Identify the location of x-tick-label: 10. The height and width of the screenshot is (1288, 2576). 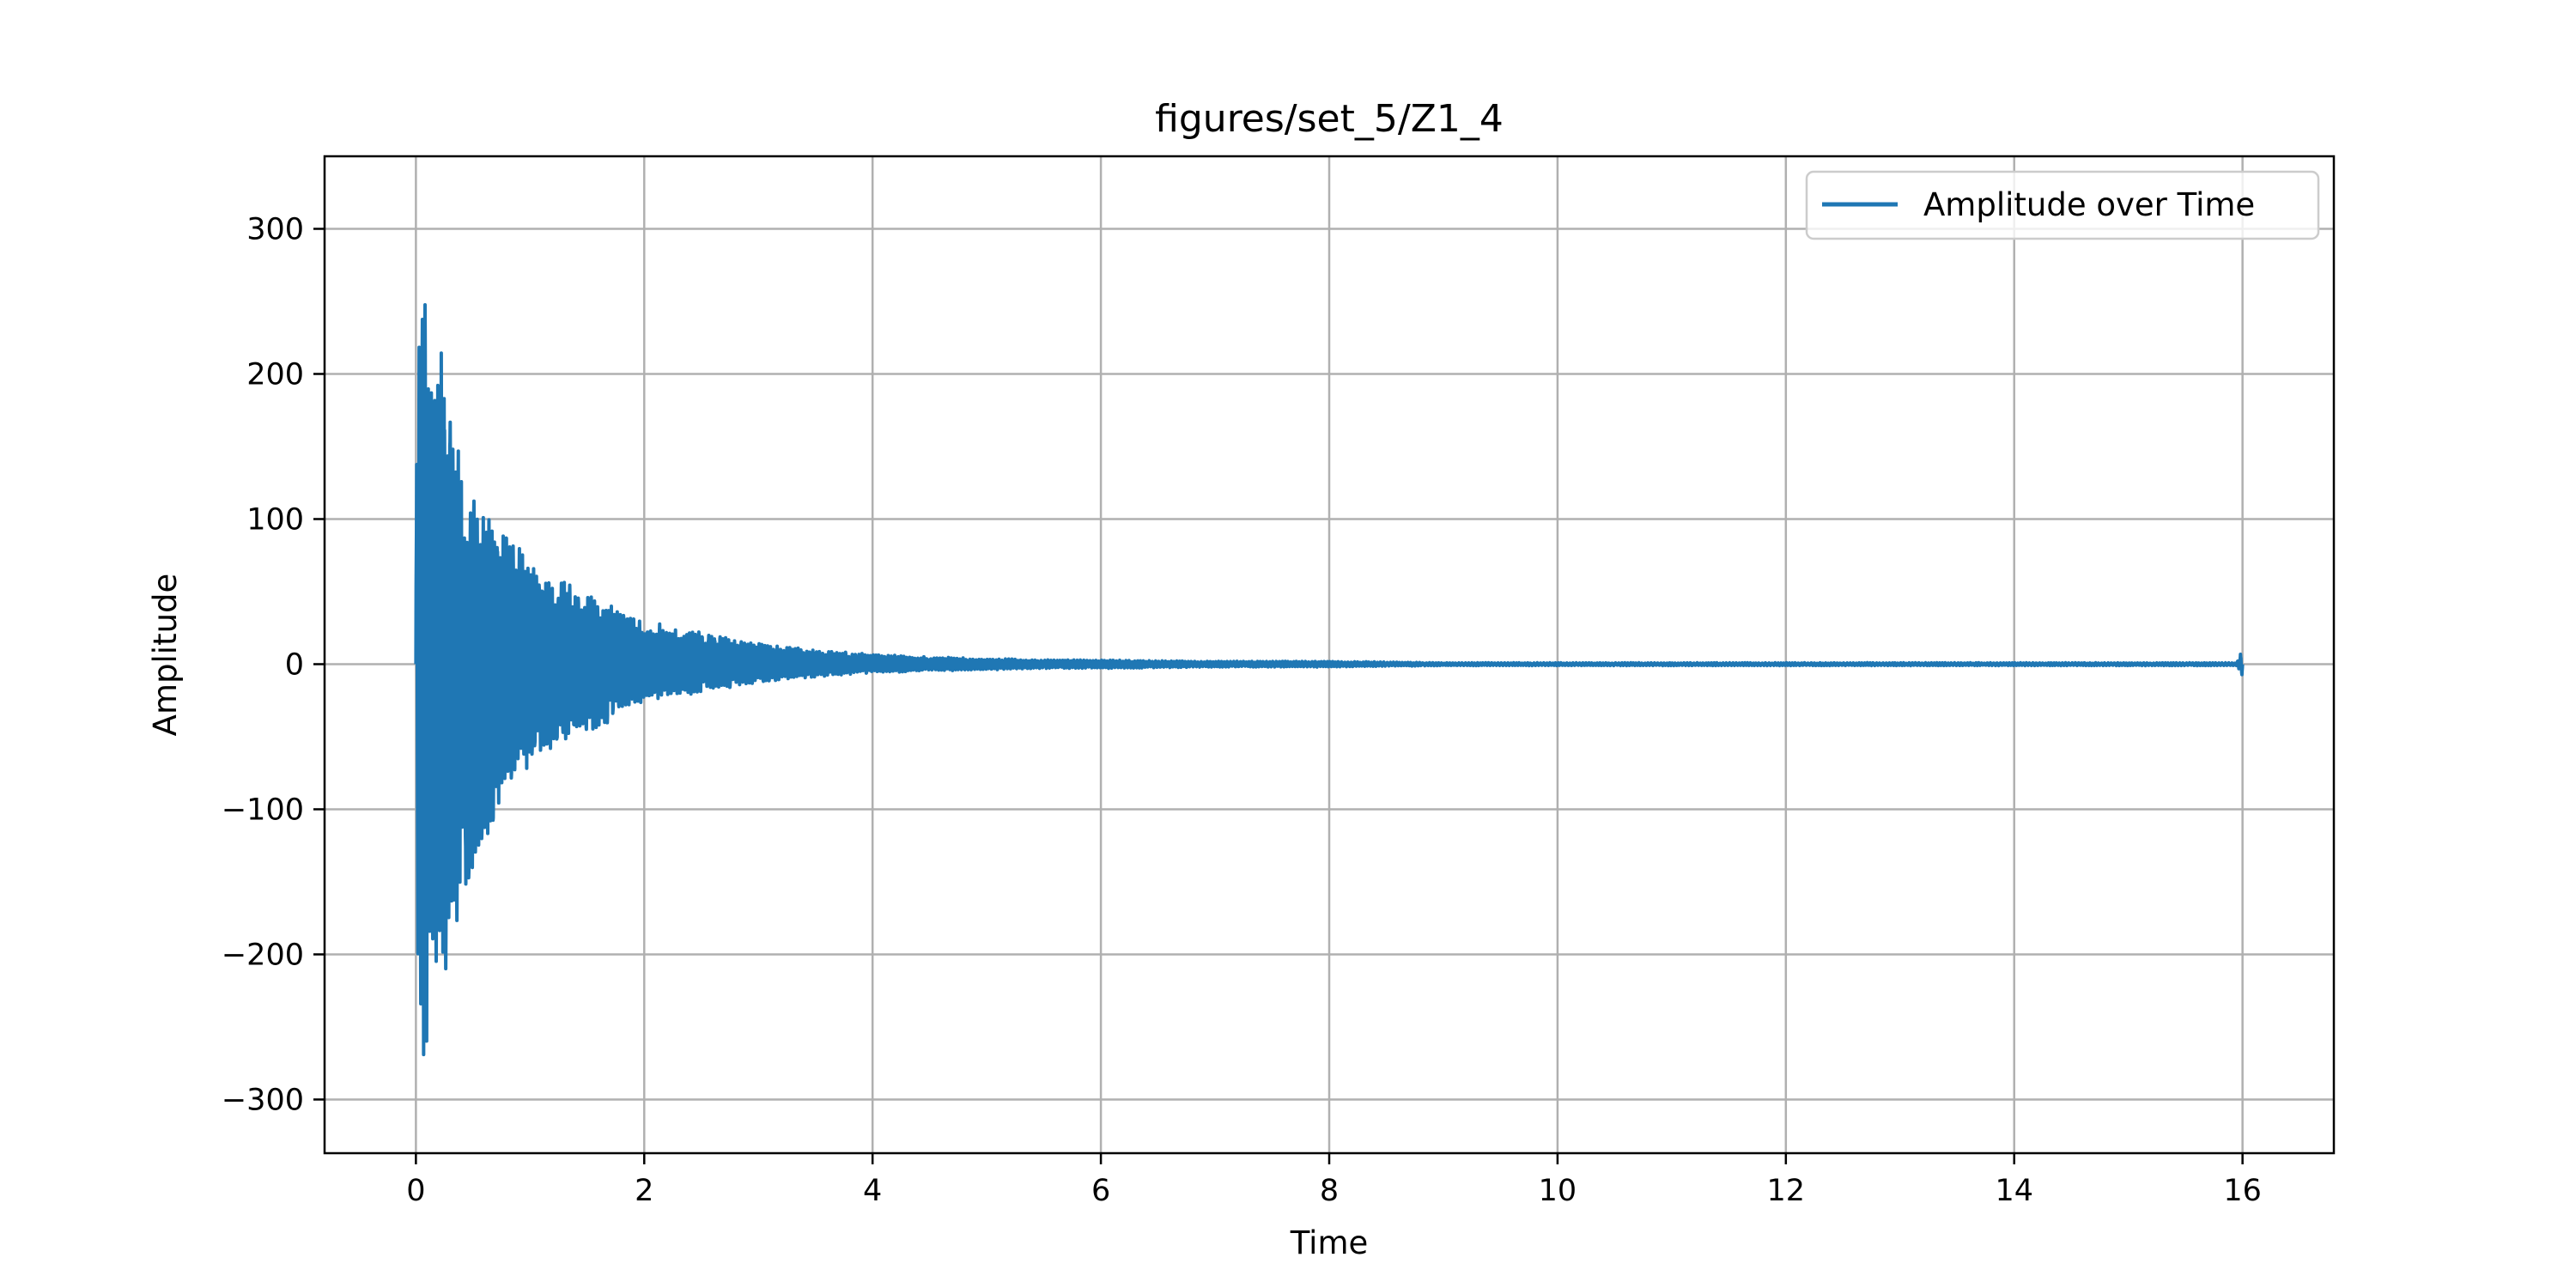
(1558, 1191).